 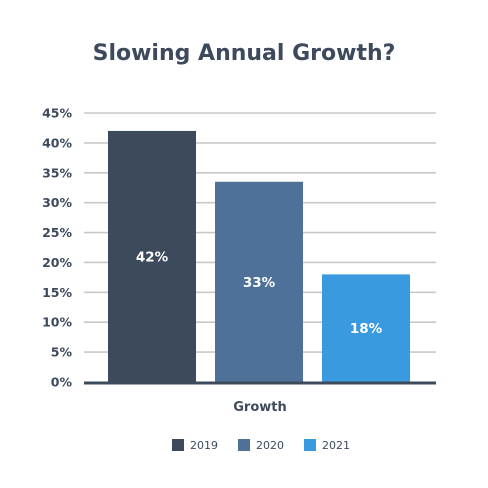 I want to click on legend-label: 2021, so click(x=336, y=445).